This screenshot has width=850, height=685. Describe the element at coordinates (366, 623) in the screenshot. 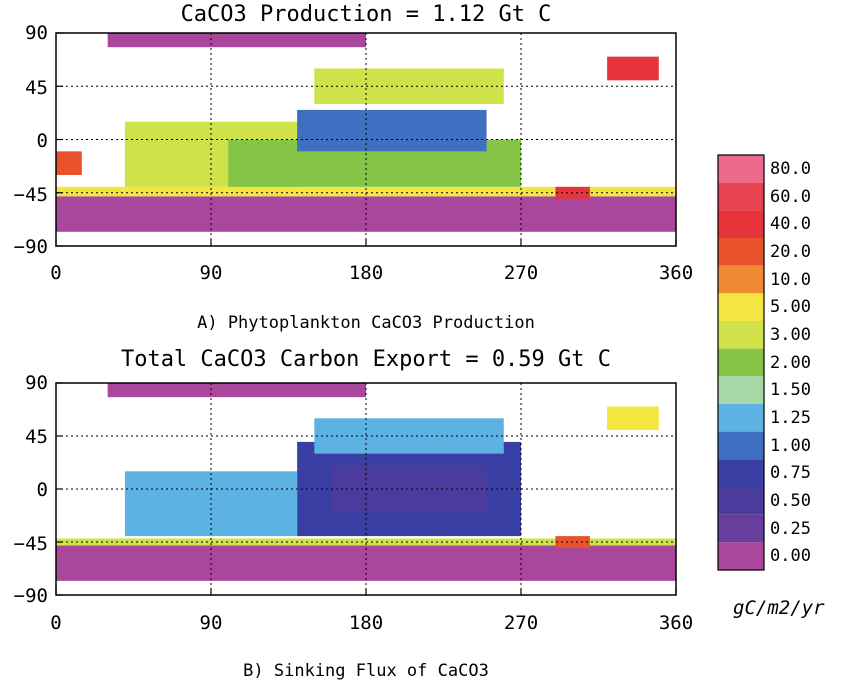

I see `panel-b-xtick-180: 180` at that location.